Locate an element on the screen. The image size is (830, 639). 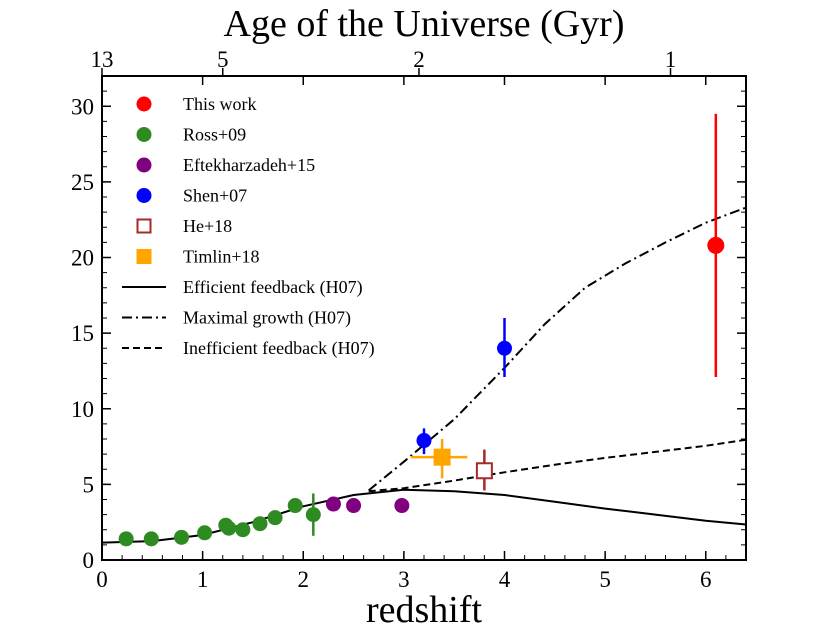
line-inefficient-feedback-h07 is located at coordinates (557, 465).